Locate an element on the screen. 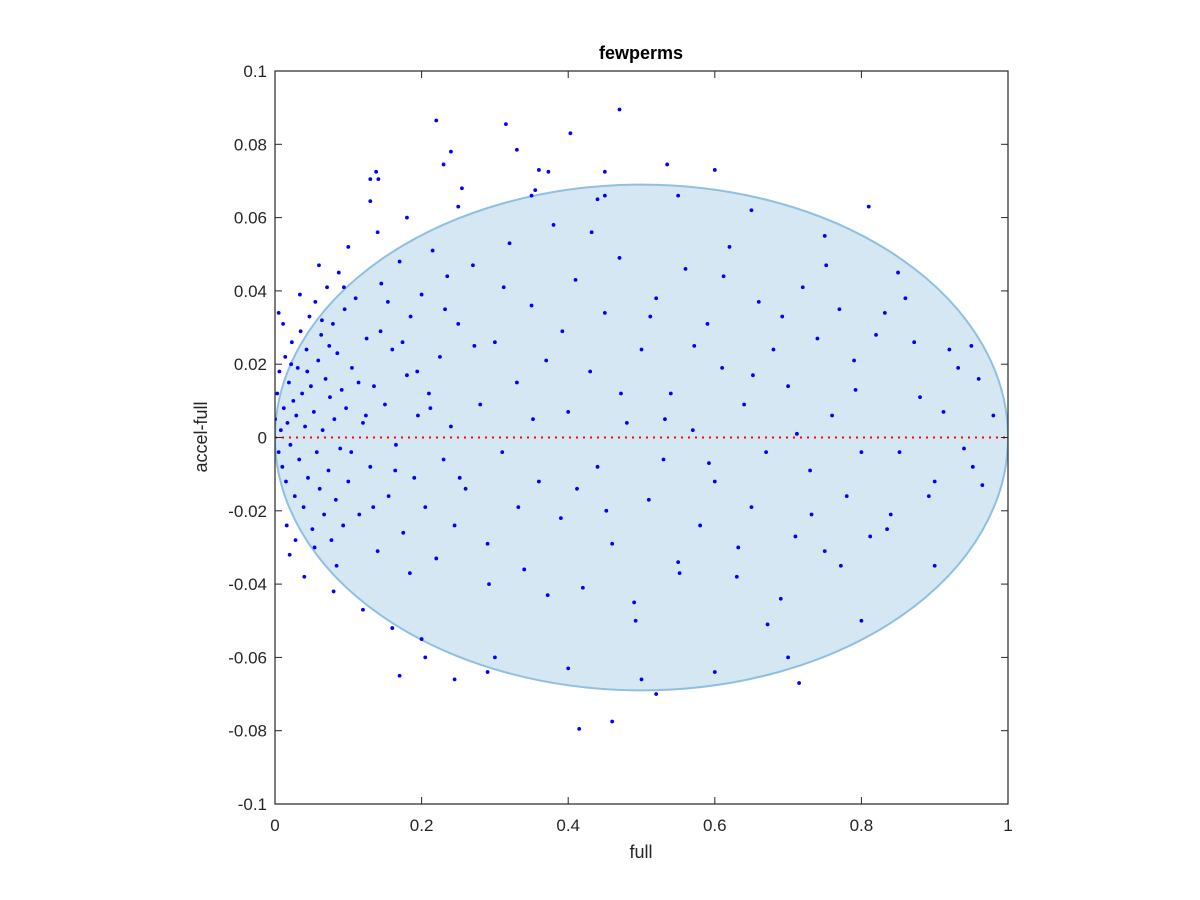  x-tick-label: 0.6 is located at coordinates (715, 825).